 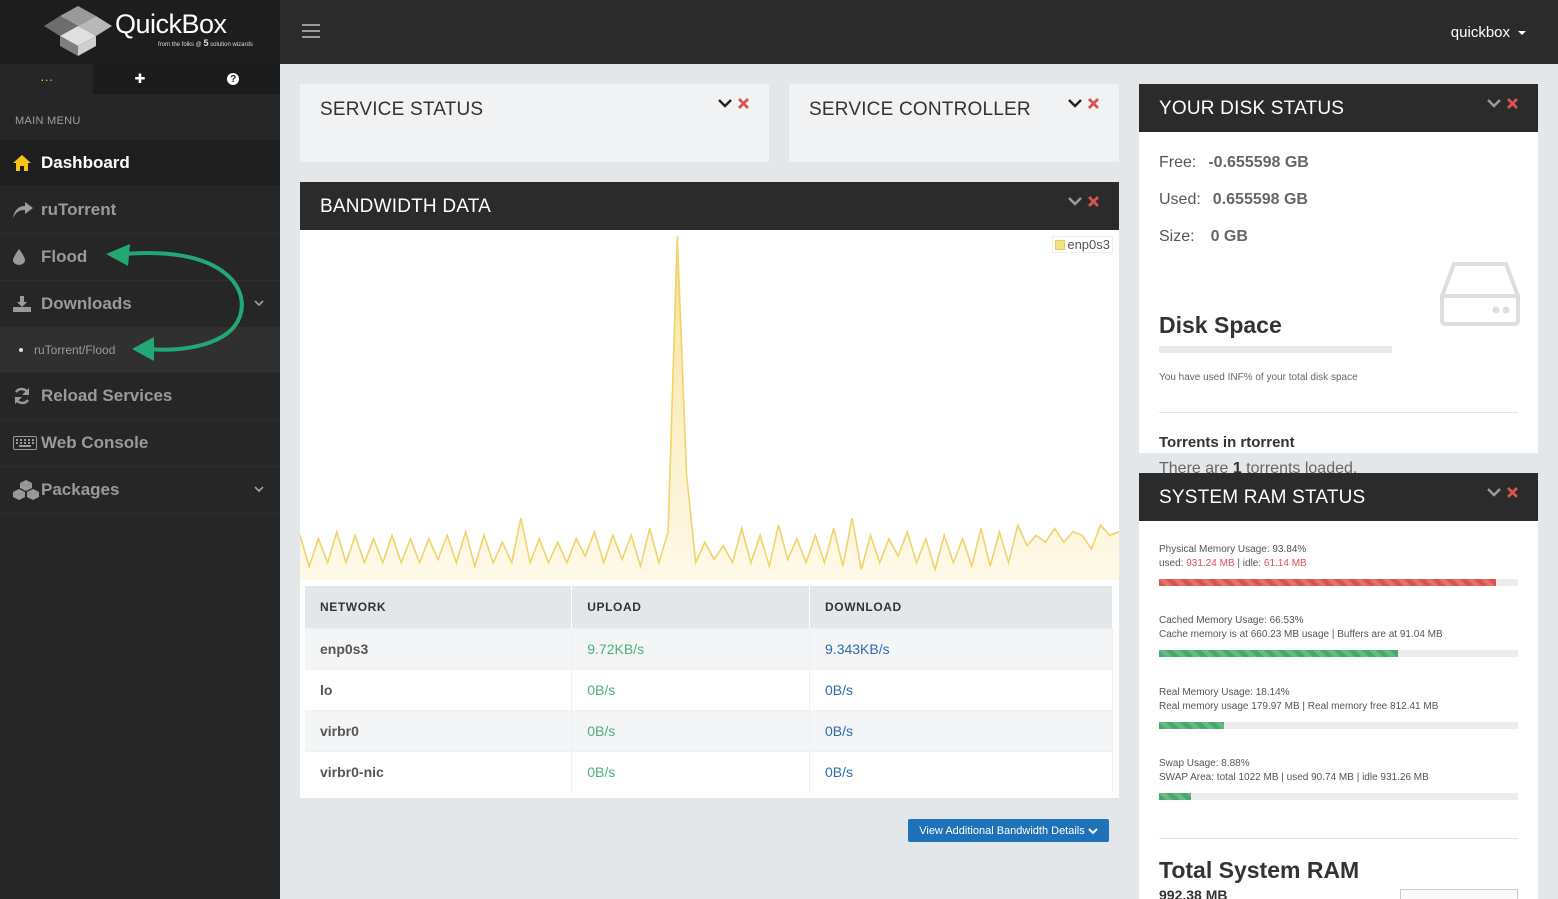 I want to click on panel-title: YOUR DISK STATUS, so click(x=1252, y=108).